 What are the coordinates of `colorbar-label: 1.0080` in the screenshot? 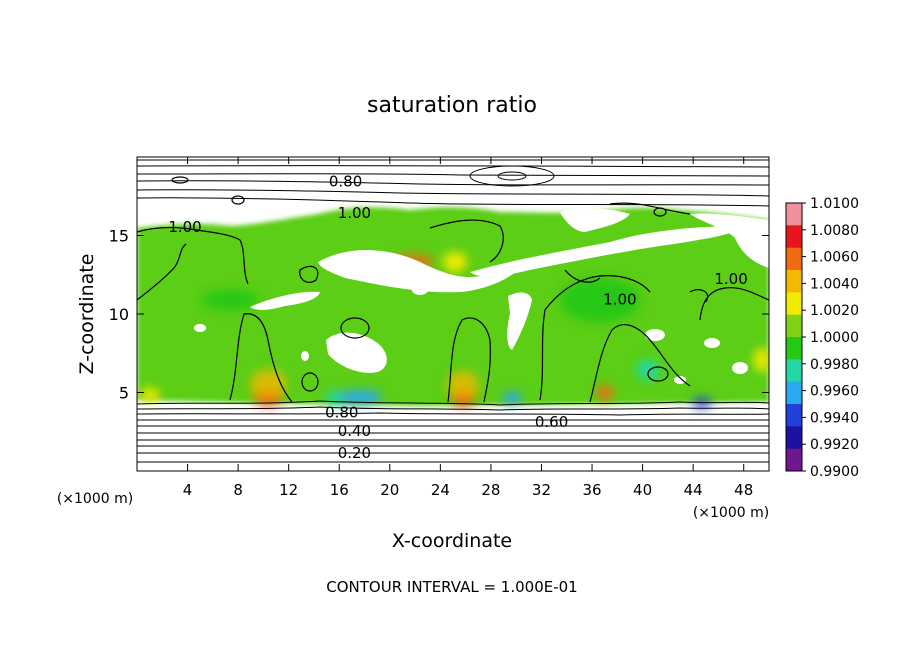 It's located at (834, 231).